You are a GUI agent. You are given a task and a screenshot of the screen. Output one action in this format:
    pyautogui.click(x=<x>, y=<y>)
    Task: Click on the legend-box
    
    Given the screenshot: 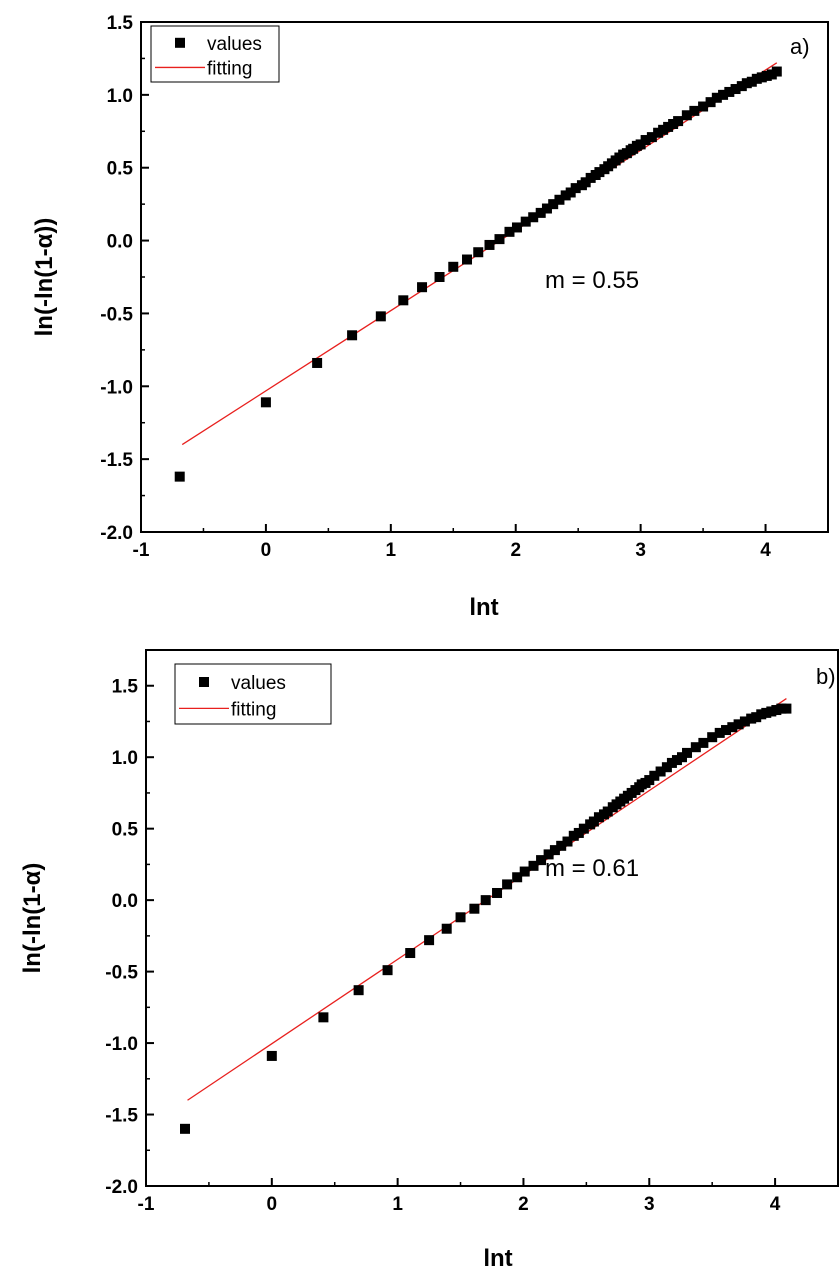 What is the action you would take?
    pyautogui.click(x=215, y=54)
    